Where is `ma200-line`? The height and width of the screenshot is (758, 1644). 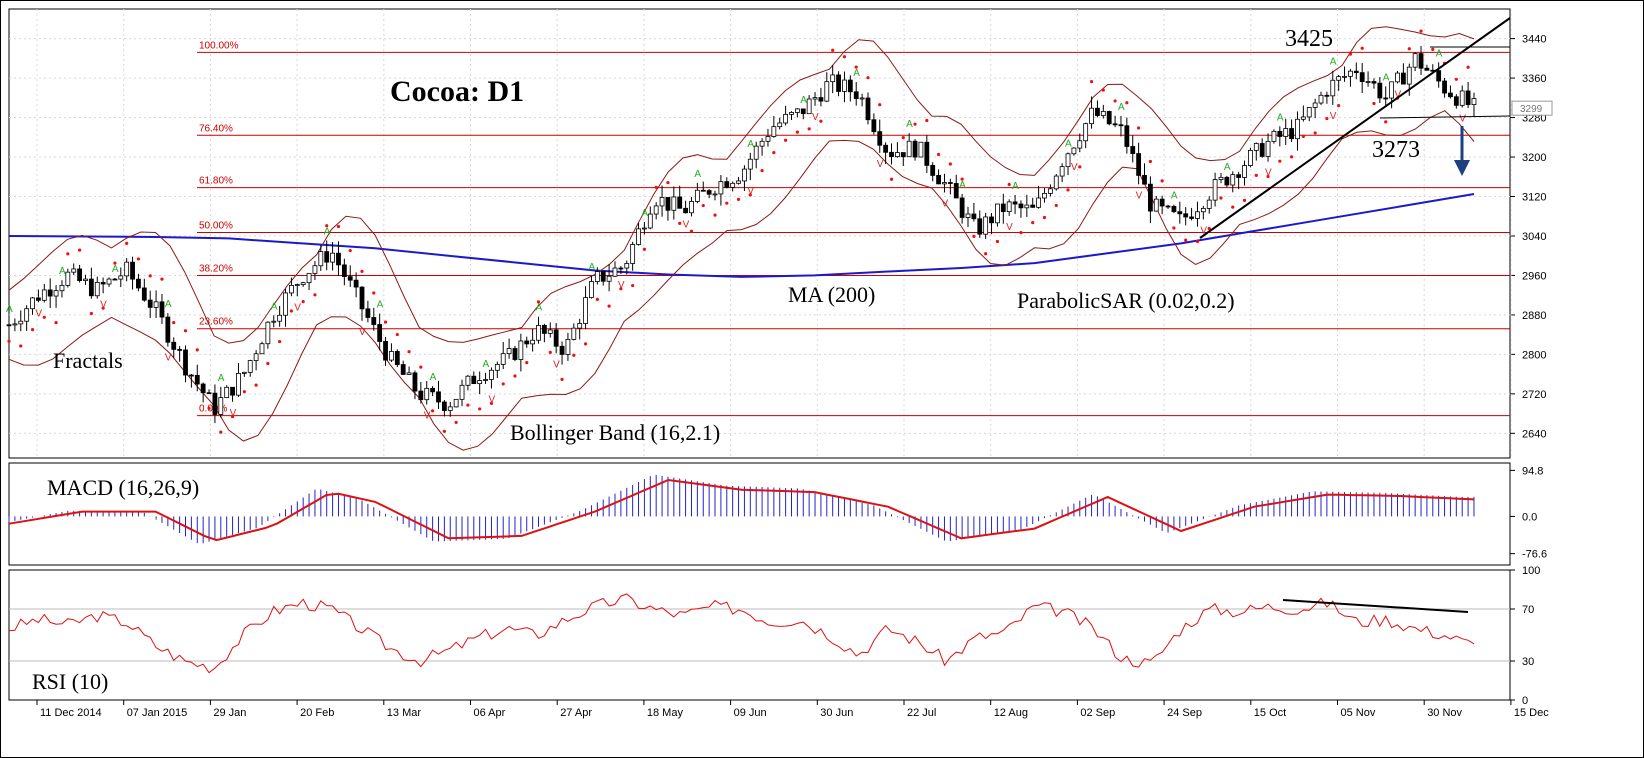
ma200-line is located at coordinates (741, 235).